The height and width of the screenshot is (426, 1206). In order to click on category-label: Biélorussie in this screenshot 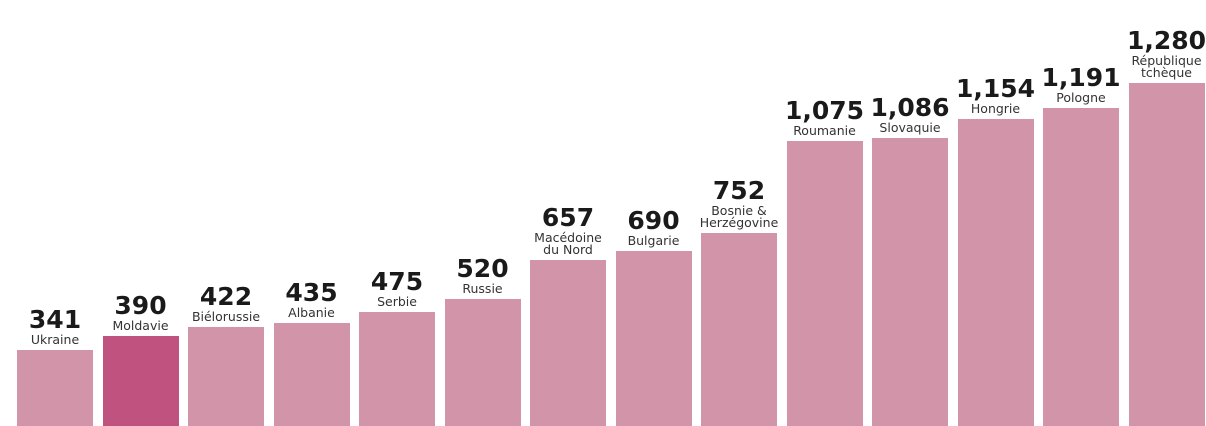, I will do `click(226, 317)`.